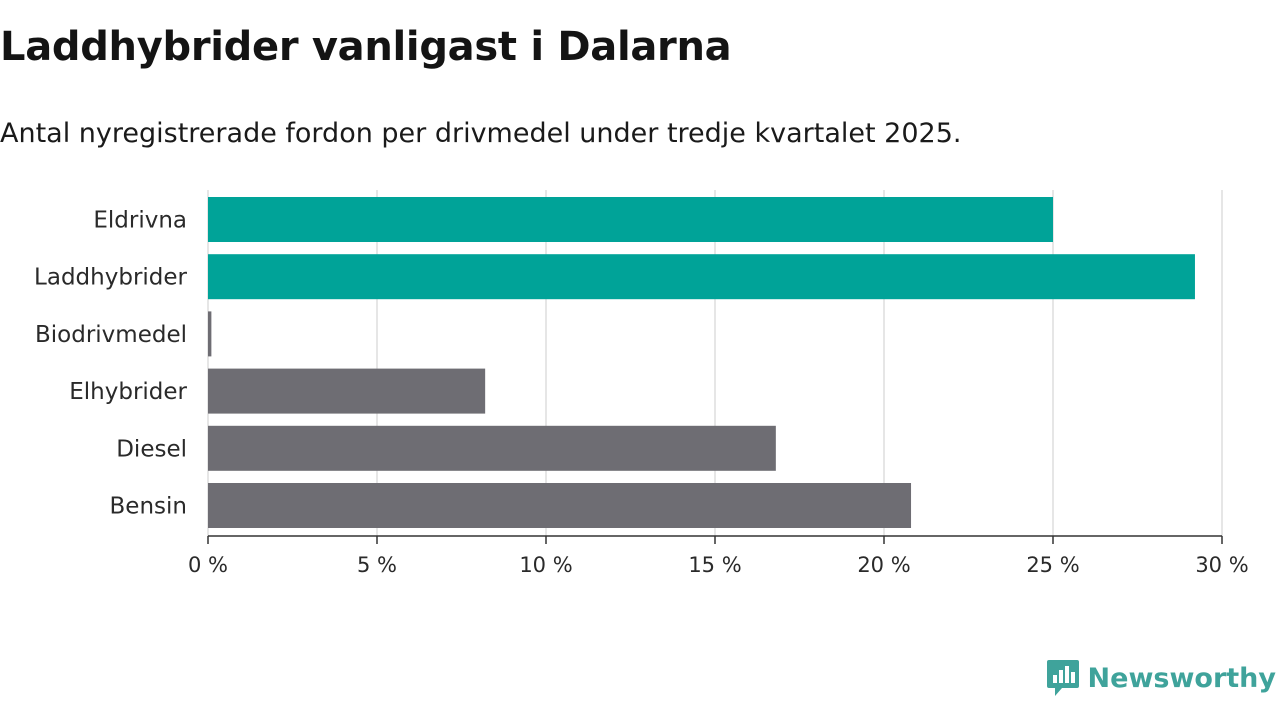 This screenshot has height=720, width=1280. Describe the element at coordinates (545, 565) in the screenshot. I see `x-tick-label: 10 %` at that location.